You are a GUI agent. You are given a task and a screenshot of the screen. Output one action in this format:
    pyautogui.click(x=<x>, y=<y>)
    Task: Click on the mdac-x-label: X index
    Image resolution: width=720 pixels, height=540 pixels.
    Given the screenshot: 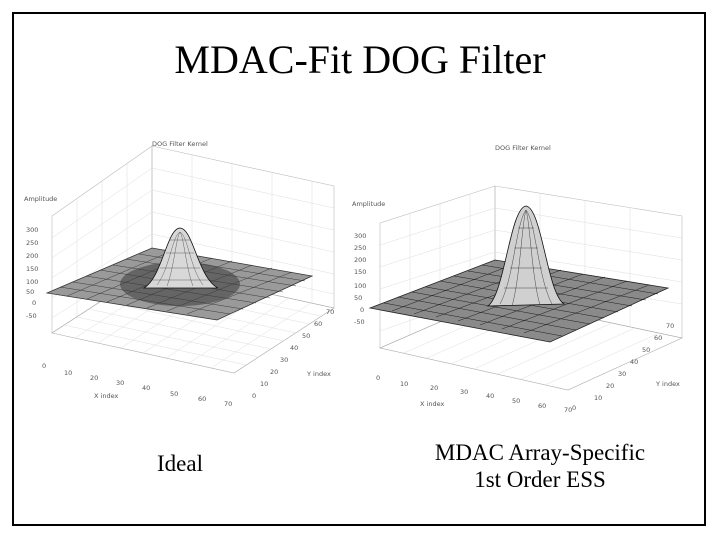 What is the action you would take?
    pyautogui.click(x=432, y=404)
    